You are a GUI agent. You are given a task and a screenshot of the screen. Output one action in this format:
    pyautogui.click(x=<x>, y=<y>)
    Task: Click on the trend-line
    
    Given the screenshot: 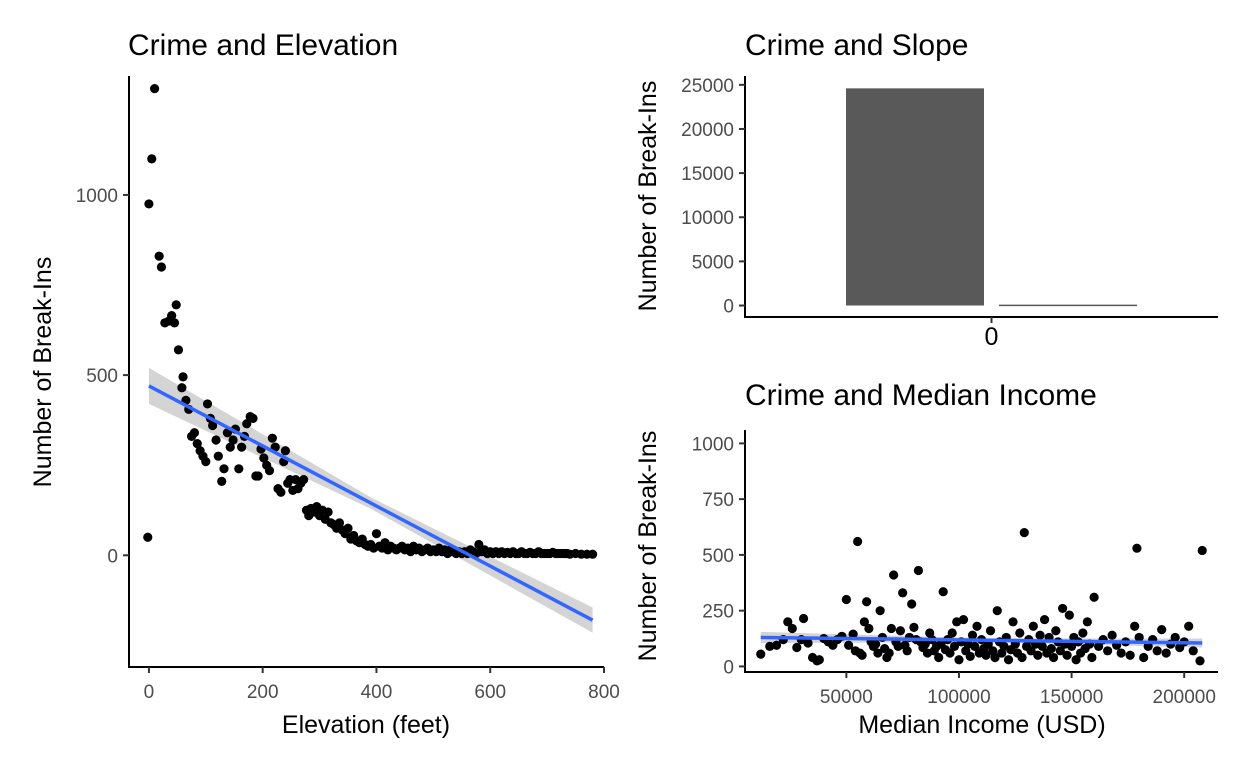 What is the action you would take?
    pyautogui.click(x=981, y=640)
    